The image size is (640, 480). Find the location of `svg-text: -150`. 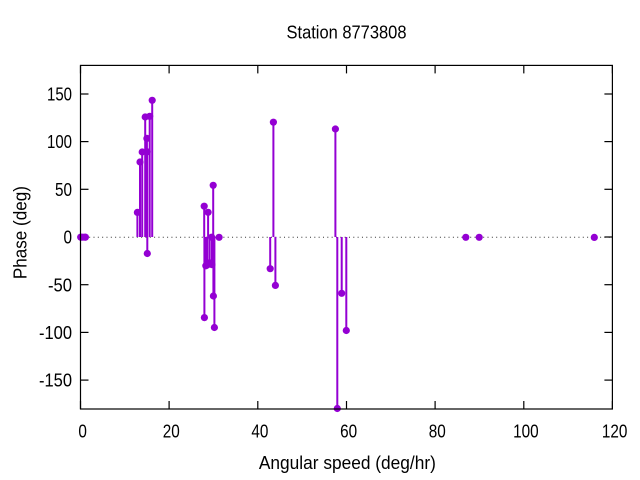

svg-text: -150 is located at coordinates (55, 381).